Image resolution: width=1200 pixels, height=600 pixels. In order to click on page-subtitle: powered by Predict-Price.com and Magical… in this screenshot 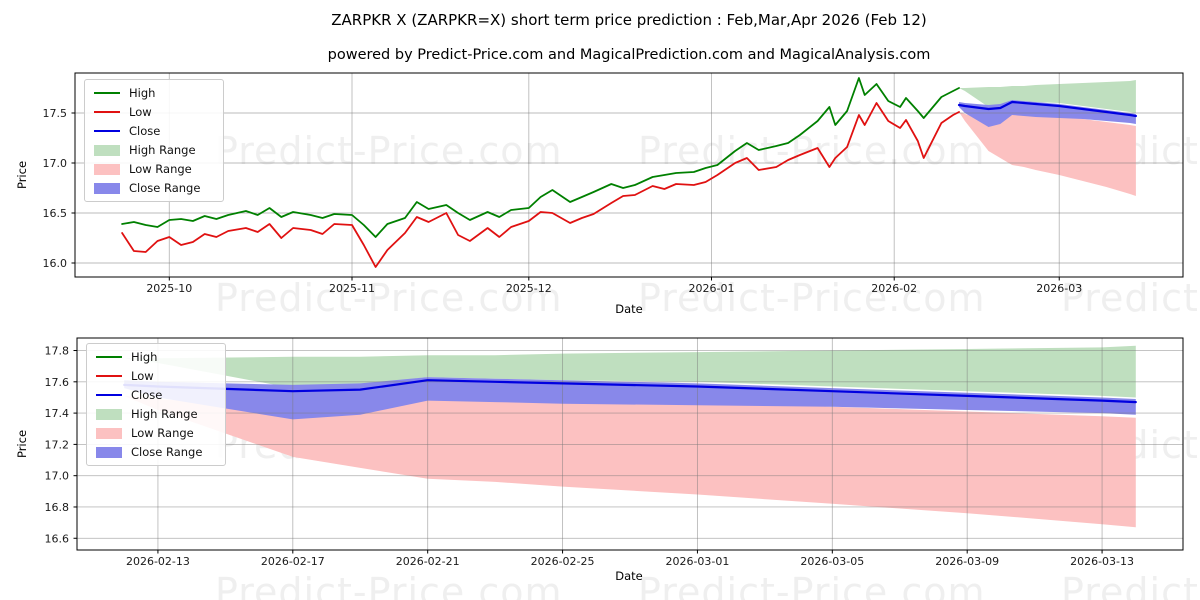, I will do `click(629, 55)`.